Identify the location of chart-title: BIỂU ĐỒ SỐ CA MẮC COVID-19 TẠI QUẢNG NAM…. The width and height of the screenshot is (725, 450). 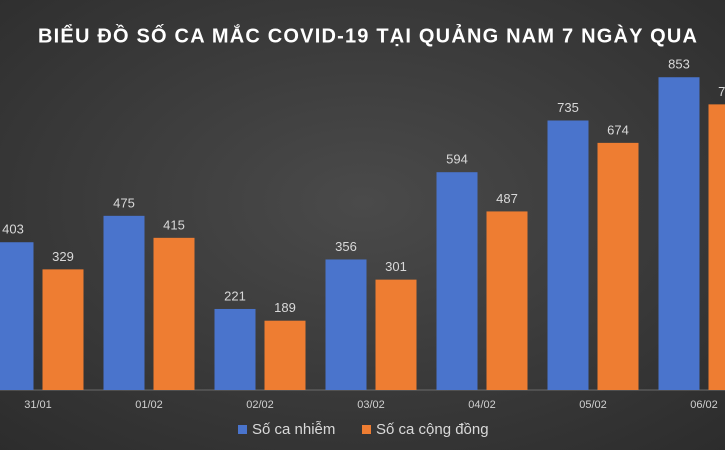
(368, 35).